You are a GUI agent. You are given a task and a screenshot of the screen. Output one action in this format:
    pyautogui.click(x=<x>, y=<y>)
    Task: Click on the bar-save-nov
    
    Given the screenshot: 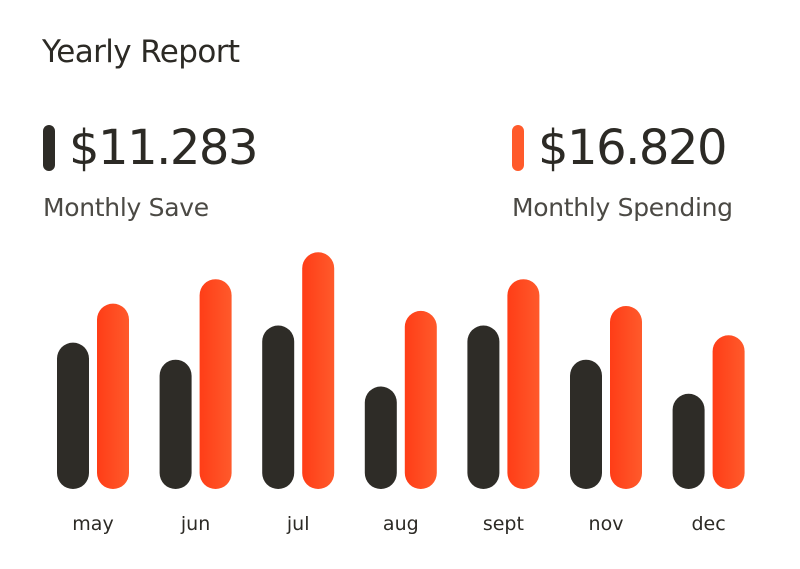 What is the action you would take?
    pyautogui.click(x=586, y=424)
    